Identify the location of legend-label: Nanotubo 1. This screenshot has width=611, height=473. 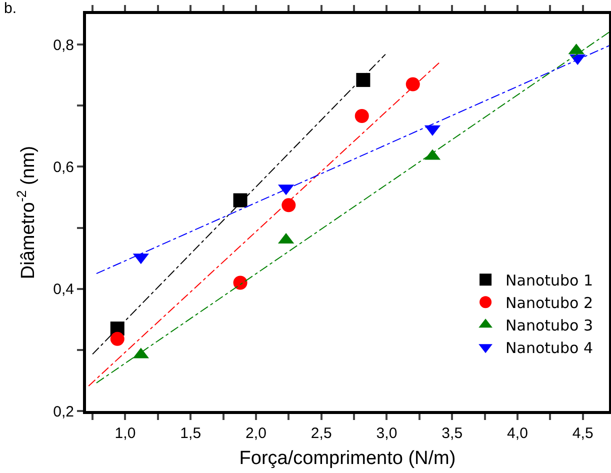
(550, 280).